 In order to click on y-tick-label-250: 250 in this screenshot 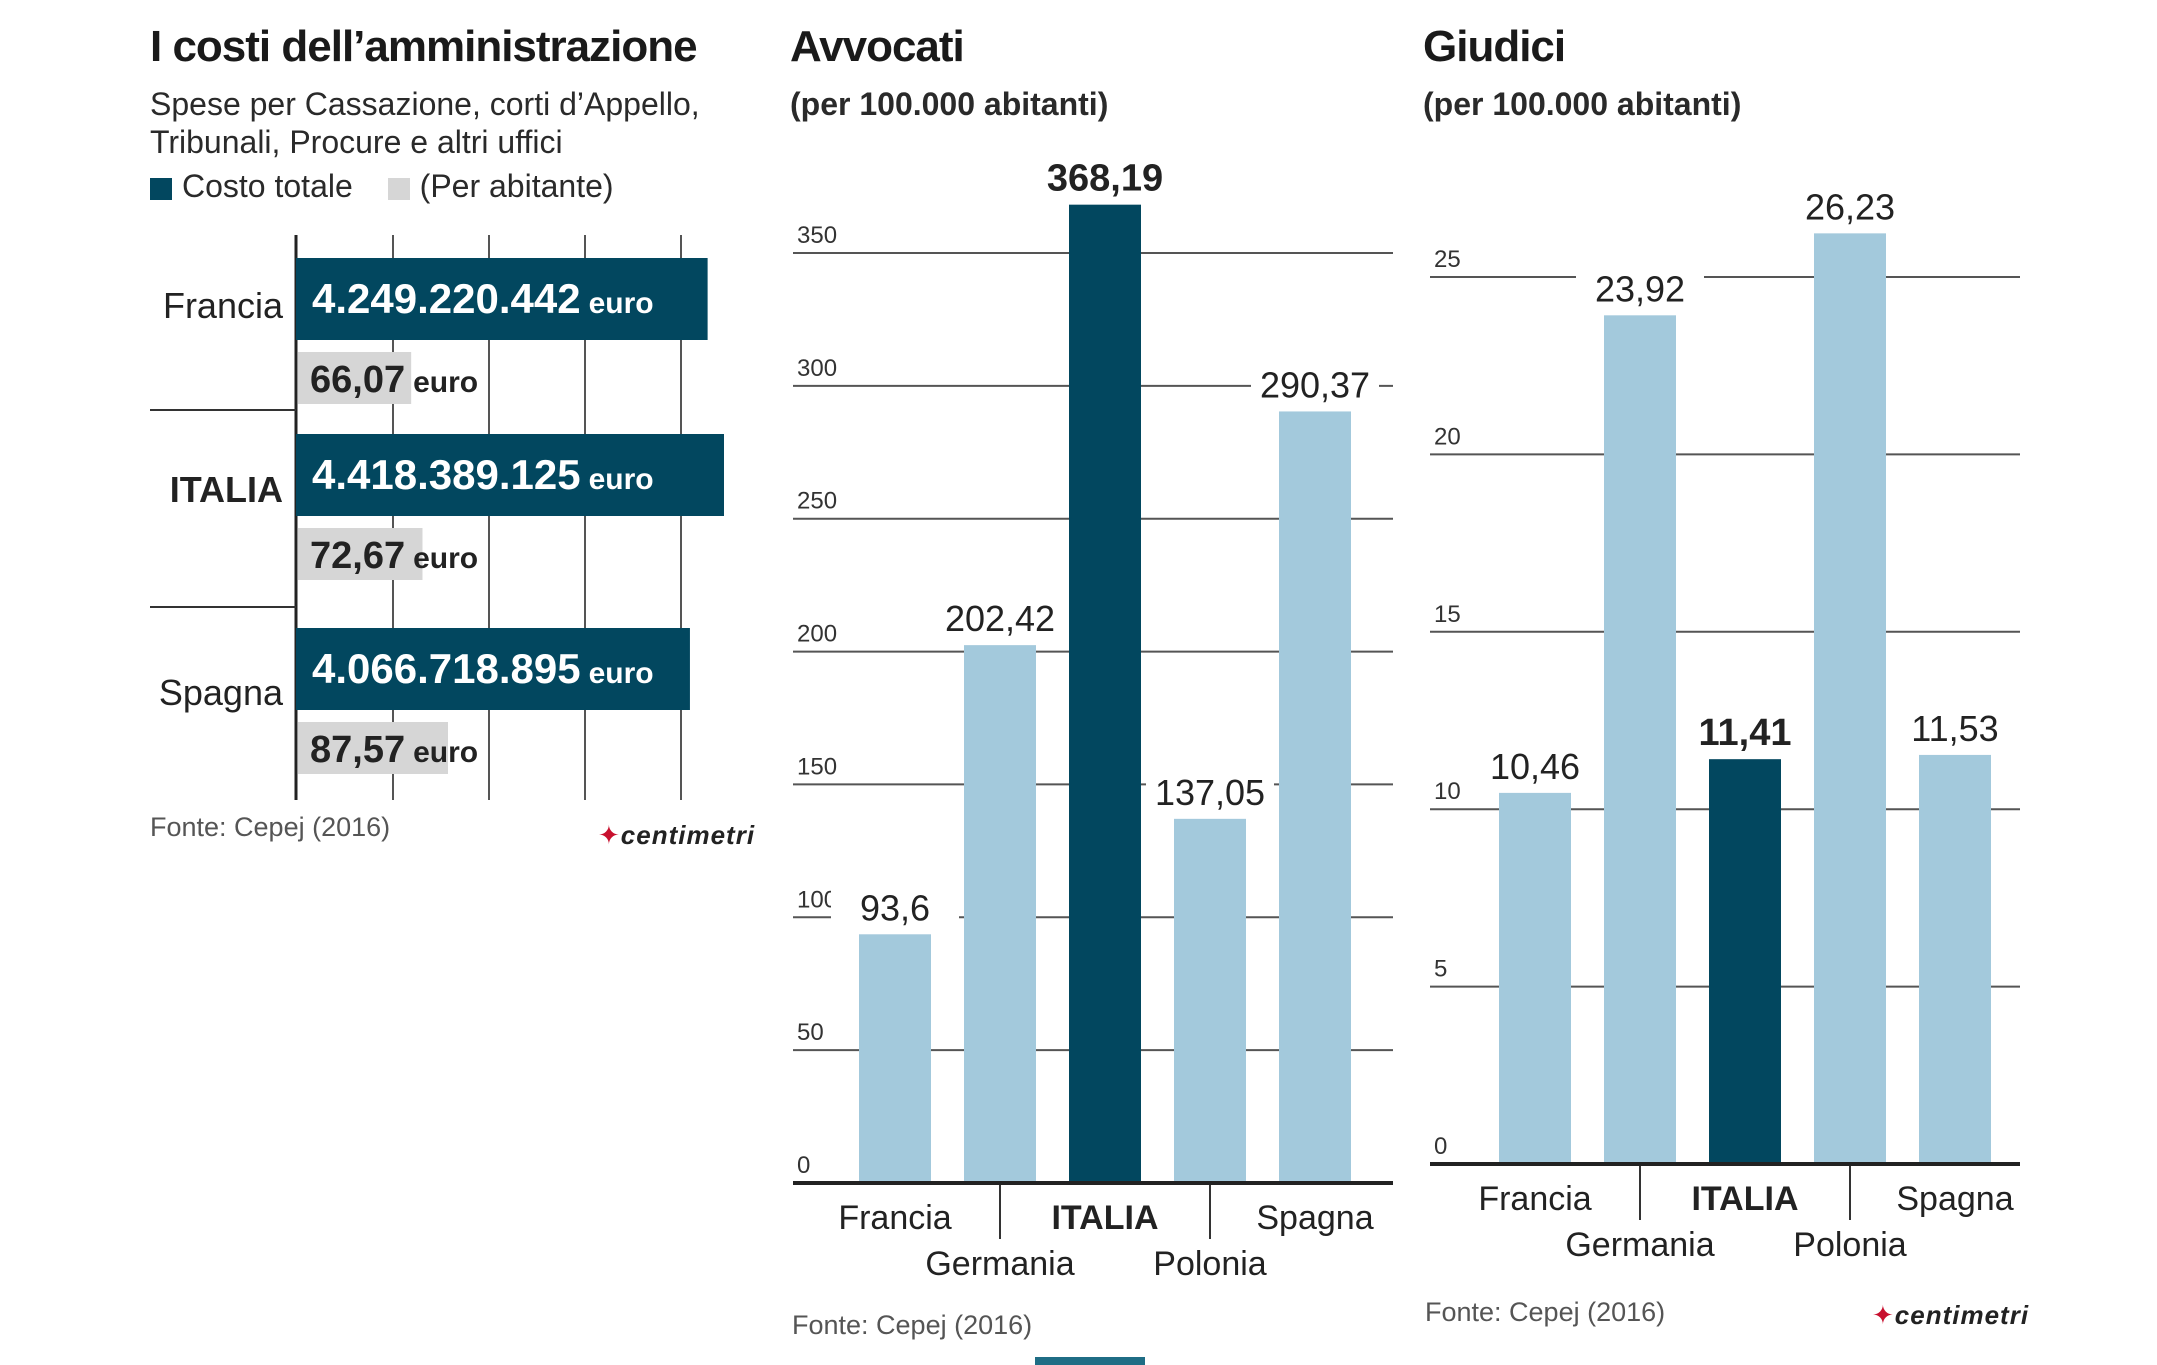, I will do `click(817, 501)`.